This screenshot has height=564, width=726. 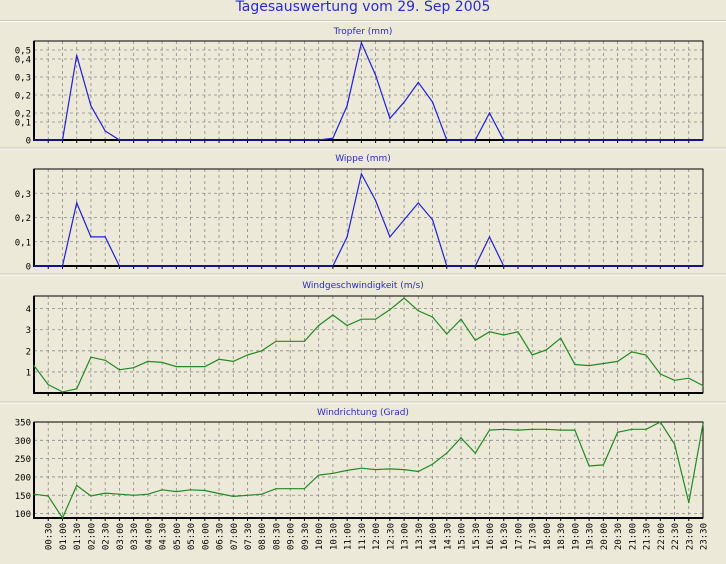 I want to click on x-tick-label: 14:00, so click(x=434, y=536).